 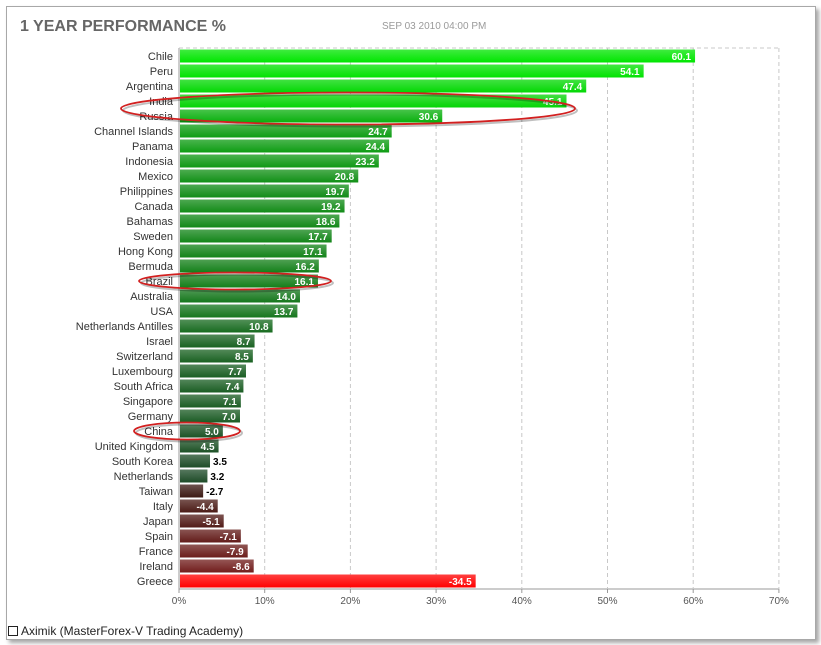 I want to click on category-label: Netherlands, so click(x=144, y=477).